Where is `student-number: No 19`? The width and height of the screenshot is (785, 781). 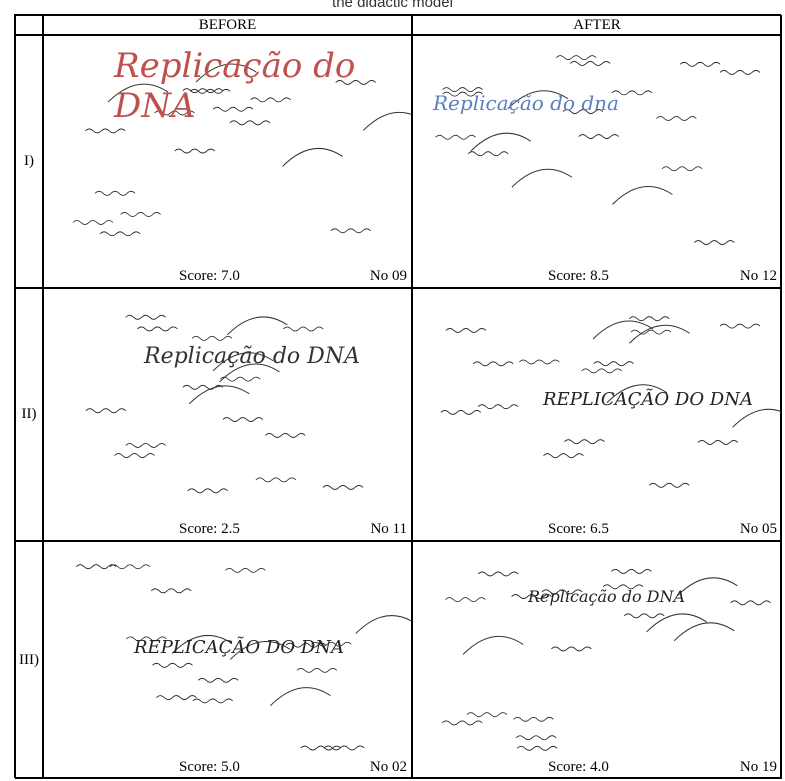 student-number: No 19 is located at coordinates (758, 767).